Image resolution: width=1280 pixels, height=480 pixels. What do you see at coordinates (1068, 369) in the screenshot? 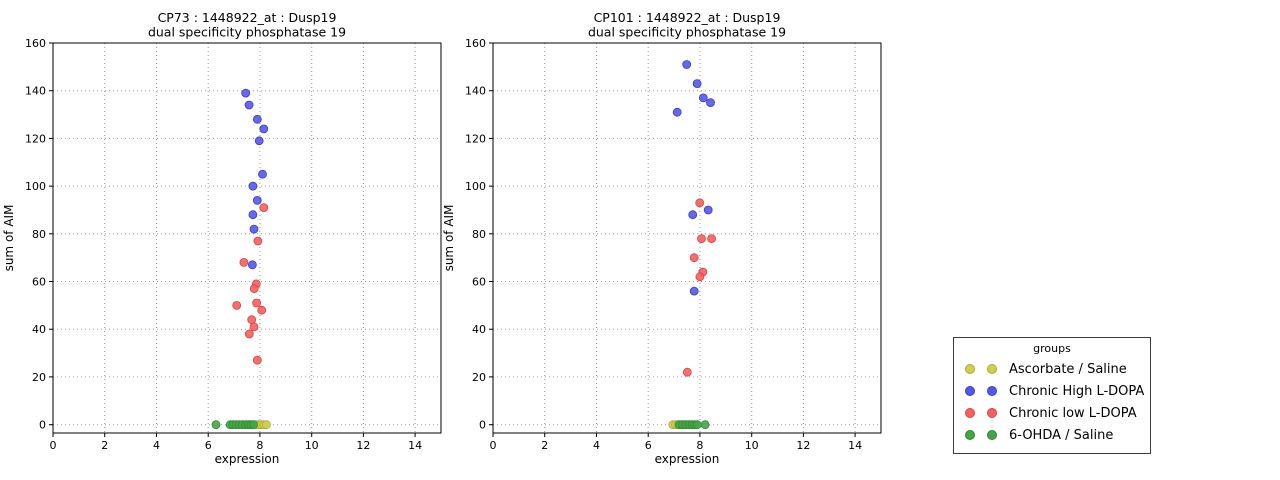
I see `legend-label: Ascorbate / Saline` at bounding box center [1068, 369].